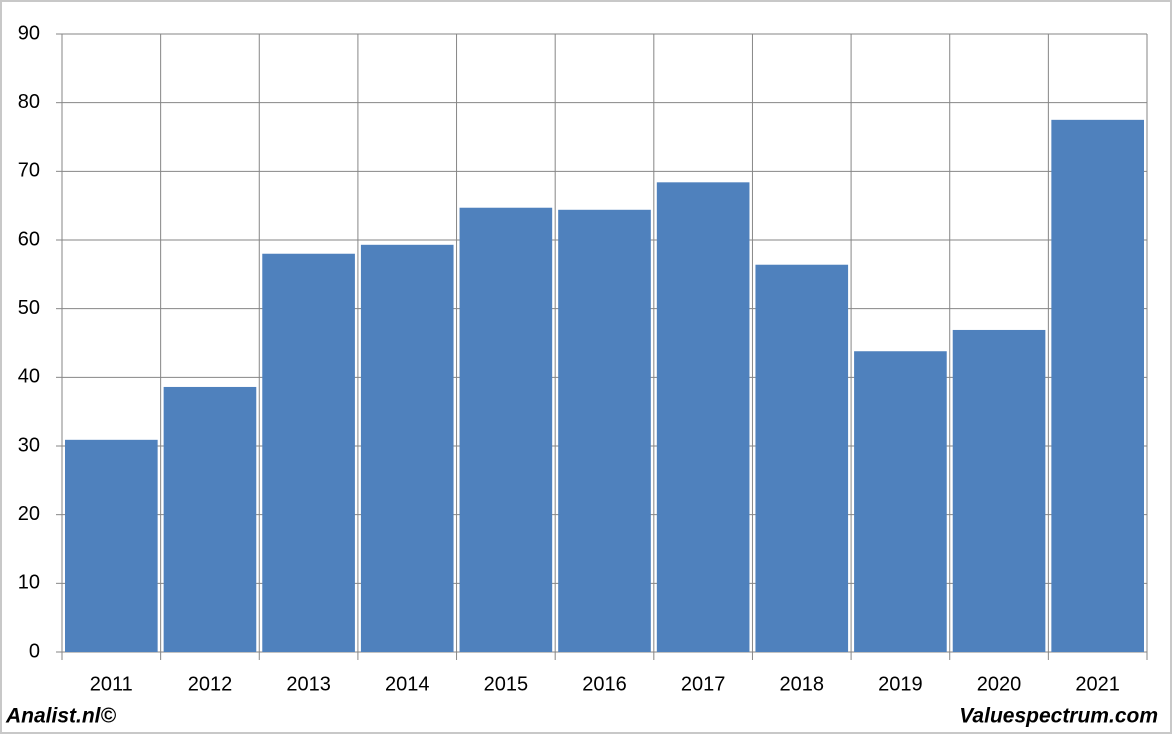 This screenshot has width=1172, height=734. Describe the element at coordinates (34, 651) in the screenshot. I see `y-tick-label: 0` at that location.